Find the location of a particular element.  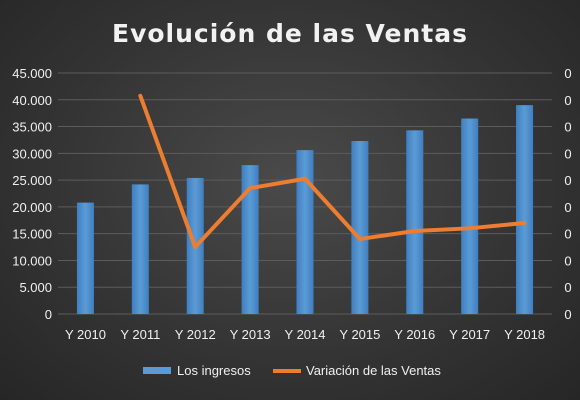

x-tick-label: Y 2017 is located at coordinates (469, 334).